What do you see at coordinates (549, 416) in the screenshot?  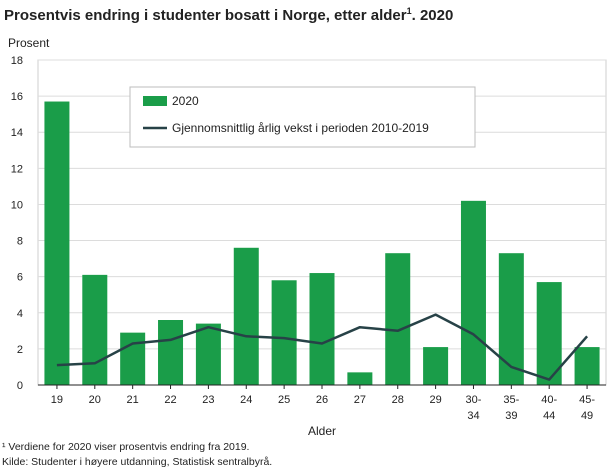 I see `x-tick-label: 44` at bounding box center [549, 416].